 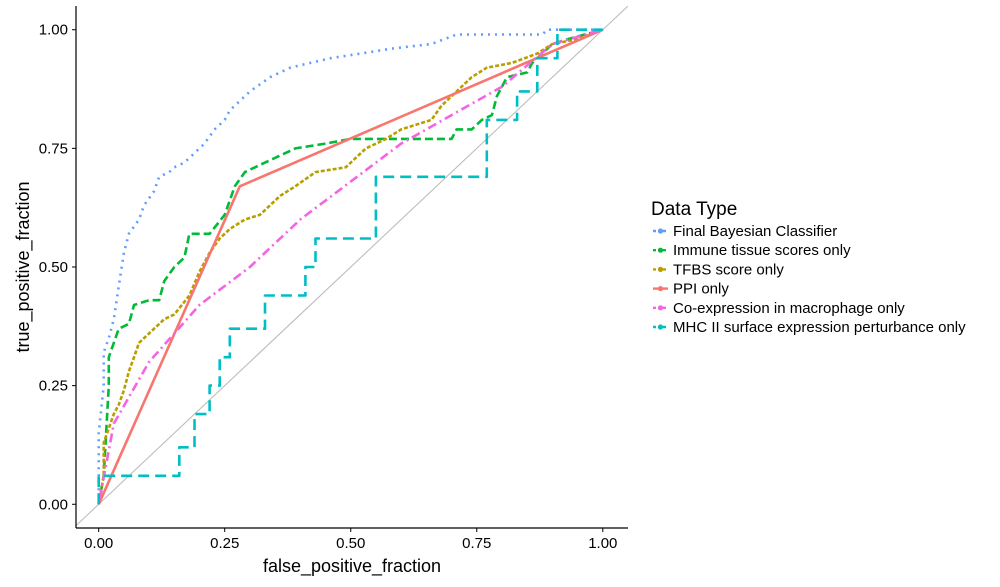 I want to click on legend-item: Co-expression in macrophage only, so click(x=779, y=308).